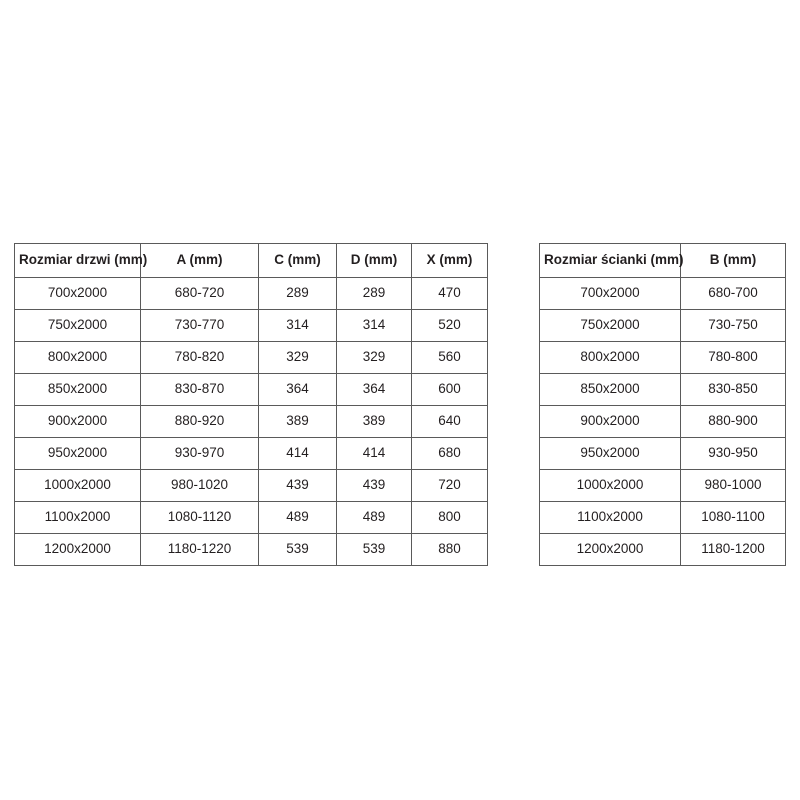 This screenshot has width=800, height=800. Describe the element at coordinates (374, 485) in the screenshot. I see `cell-d: 439` at that location.